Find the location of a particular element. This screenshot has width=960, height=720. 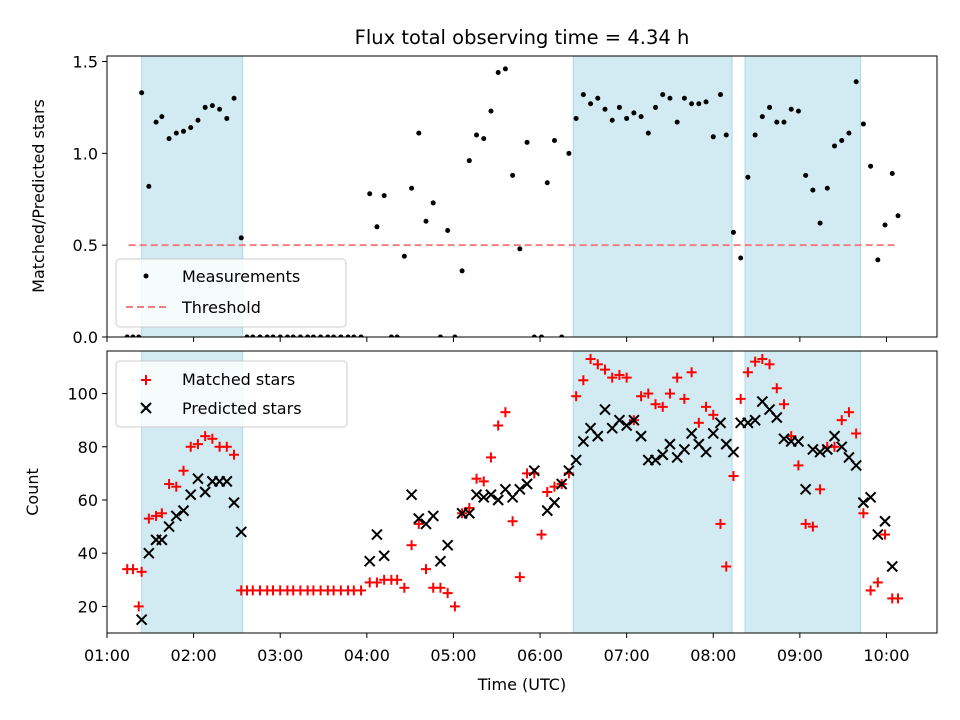

bottom-y-axis: 20 40 60 80 100 is located at coordinates (87, 500).